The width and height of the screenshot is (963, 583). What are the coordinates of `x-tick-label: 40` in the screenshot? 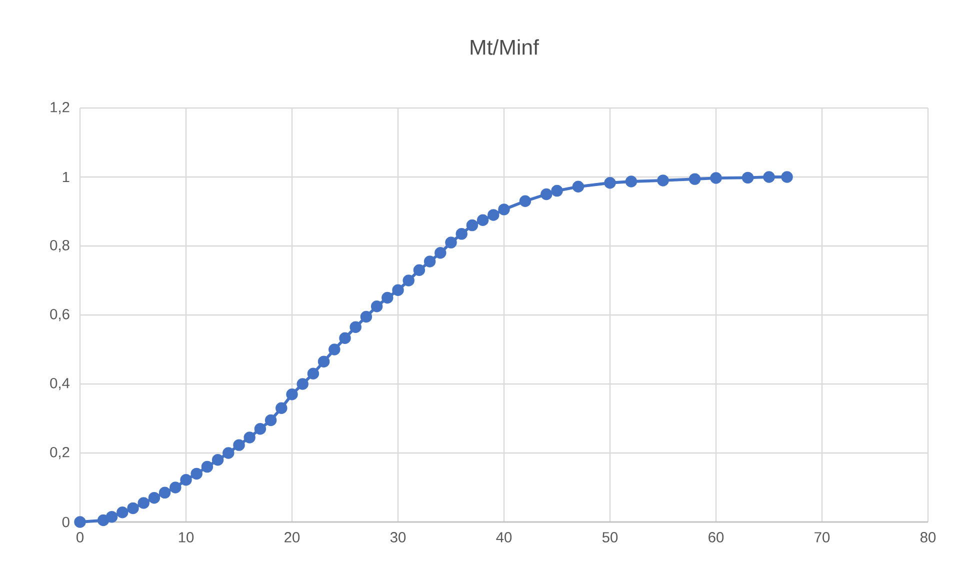 It's located at (504, 537).